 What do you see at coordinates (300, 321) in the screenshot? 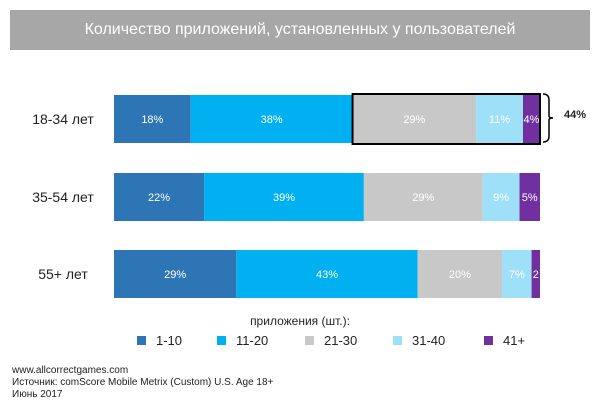
I see `legend-title: приложения (шт.):` at bounding box center [300, 321].